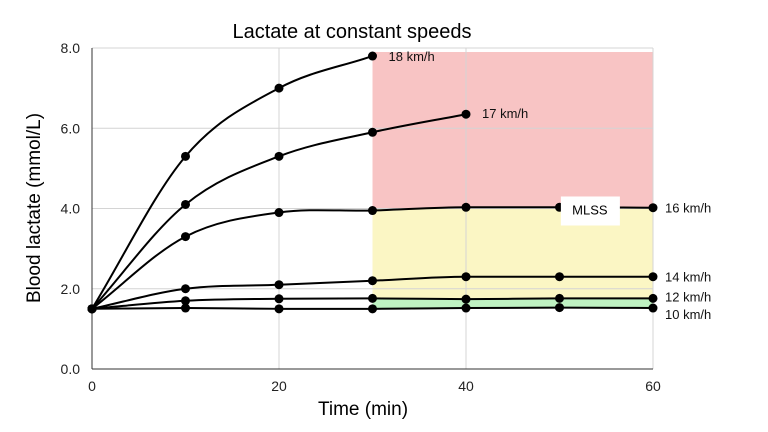 The width and height of the screenshot is (768, 432). What do you see at coordinates (71, 209) in the screenshot?
I see `y-tick-label: 4.0` at bounding box center [71, 209].